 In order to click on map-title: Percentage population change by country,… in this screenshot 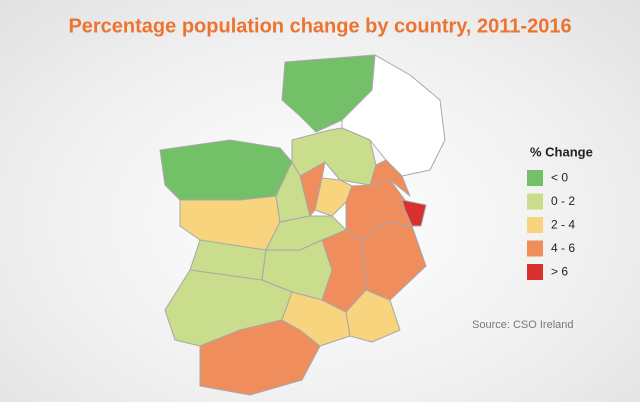, I will do `click(319, 26)`.